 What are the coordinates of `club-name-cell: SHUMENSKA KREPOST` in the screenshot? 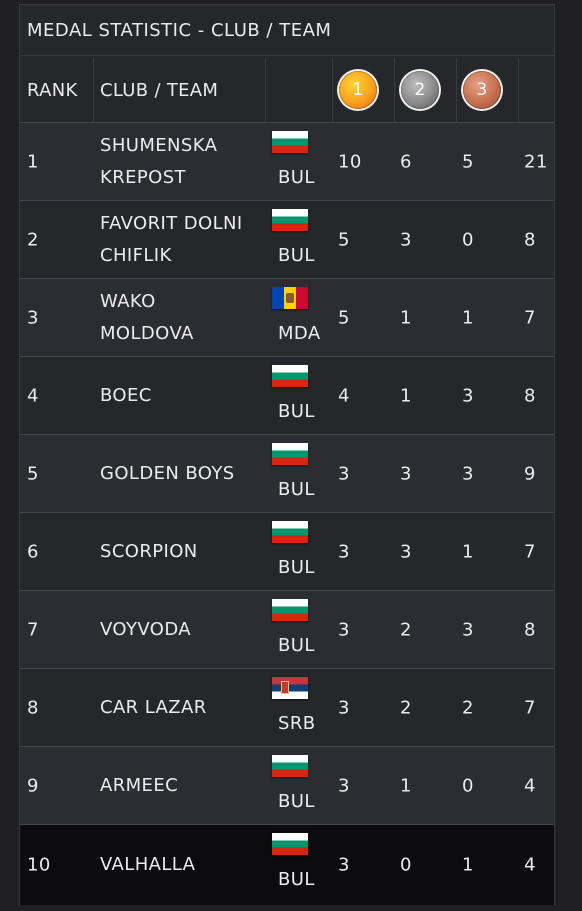 It's located at (159, 161).